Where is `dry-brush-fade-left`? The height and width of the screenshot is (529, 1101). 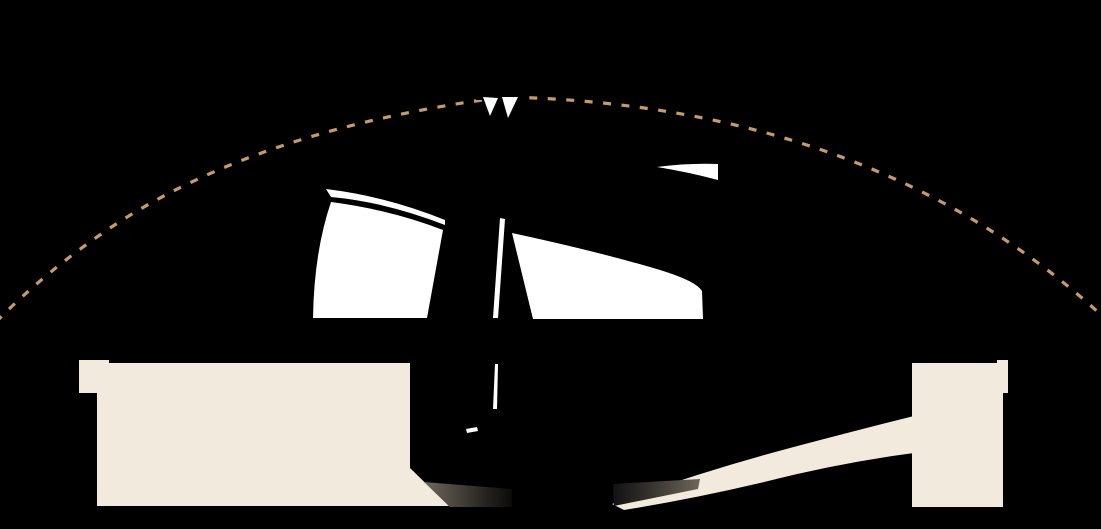 dry-brush-fade-left is located at coordinates (468, 494).